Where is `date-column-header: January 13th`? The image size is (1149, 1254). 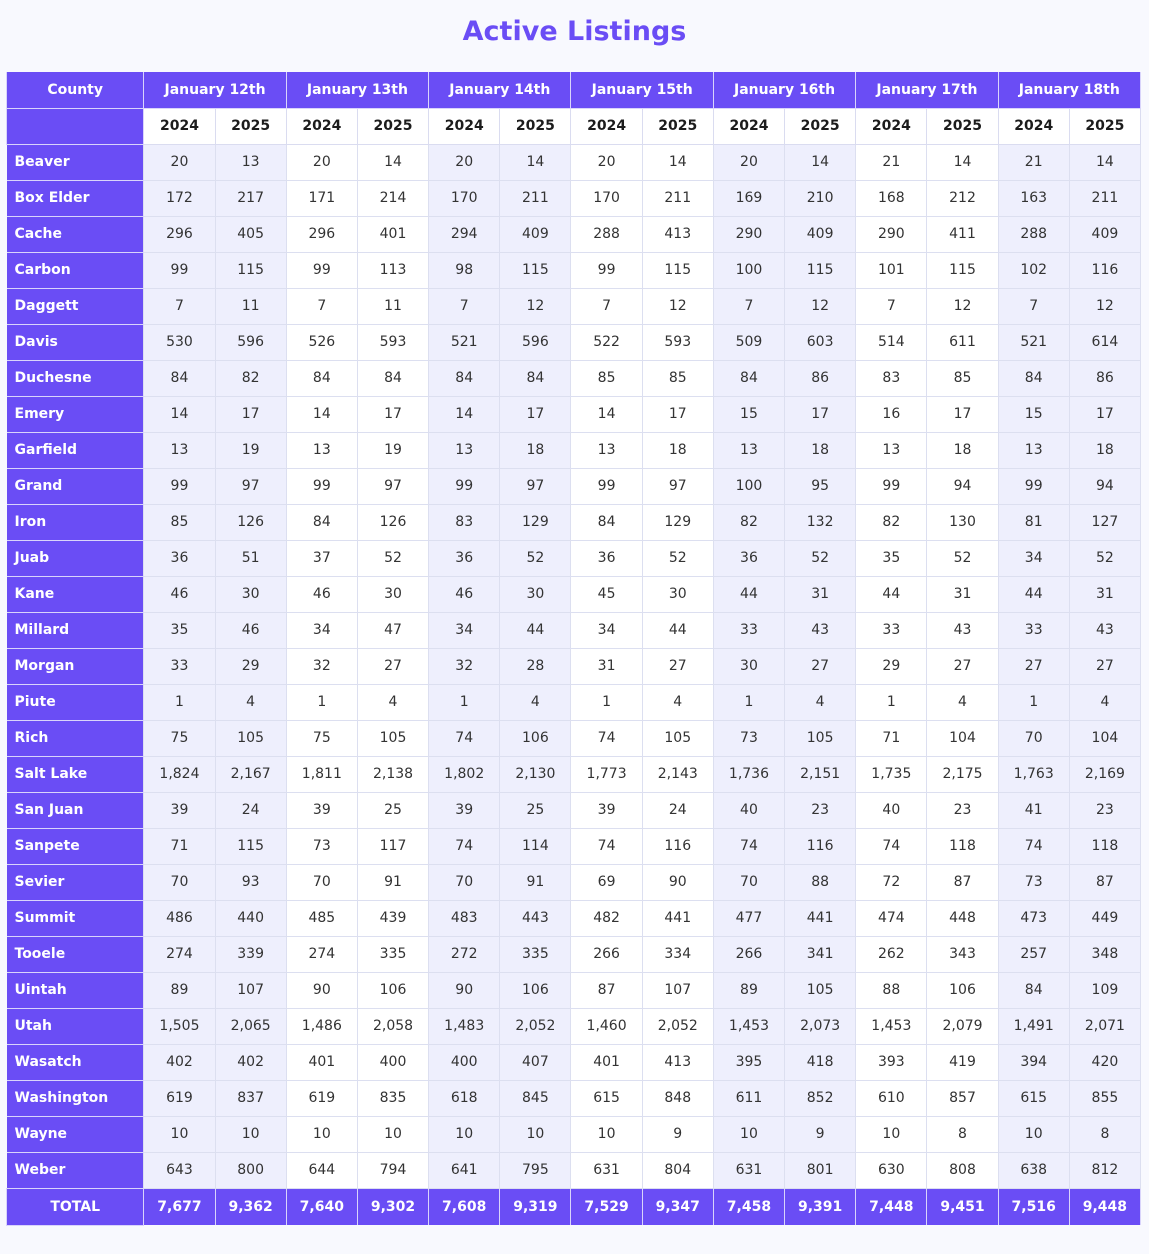 date-column-header: January 13th is located at coordinates (357, 90).